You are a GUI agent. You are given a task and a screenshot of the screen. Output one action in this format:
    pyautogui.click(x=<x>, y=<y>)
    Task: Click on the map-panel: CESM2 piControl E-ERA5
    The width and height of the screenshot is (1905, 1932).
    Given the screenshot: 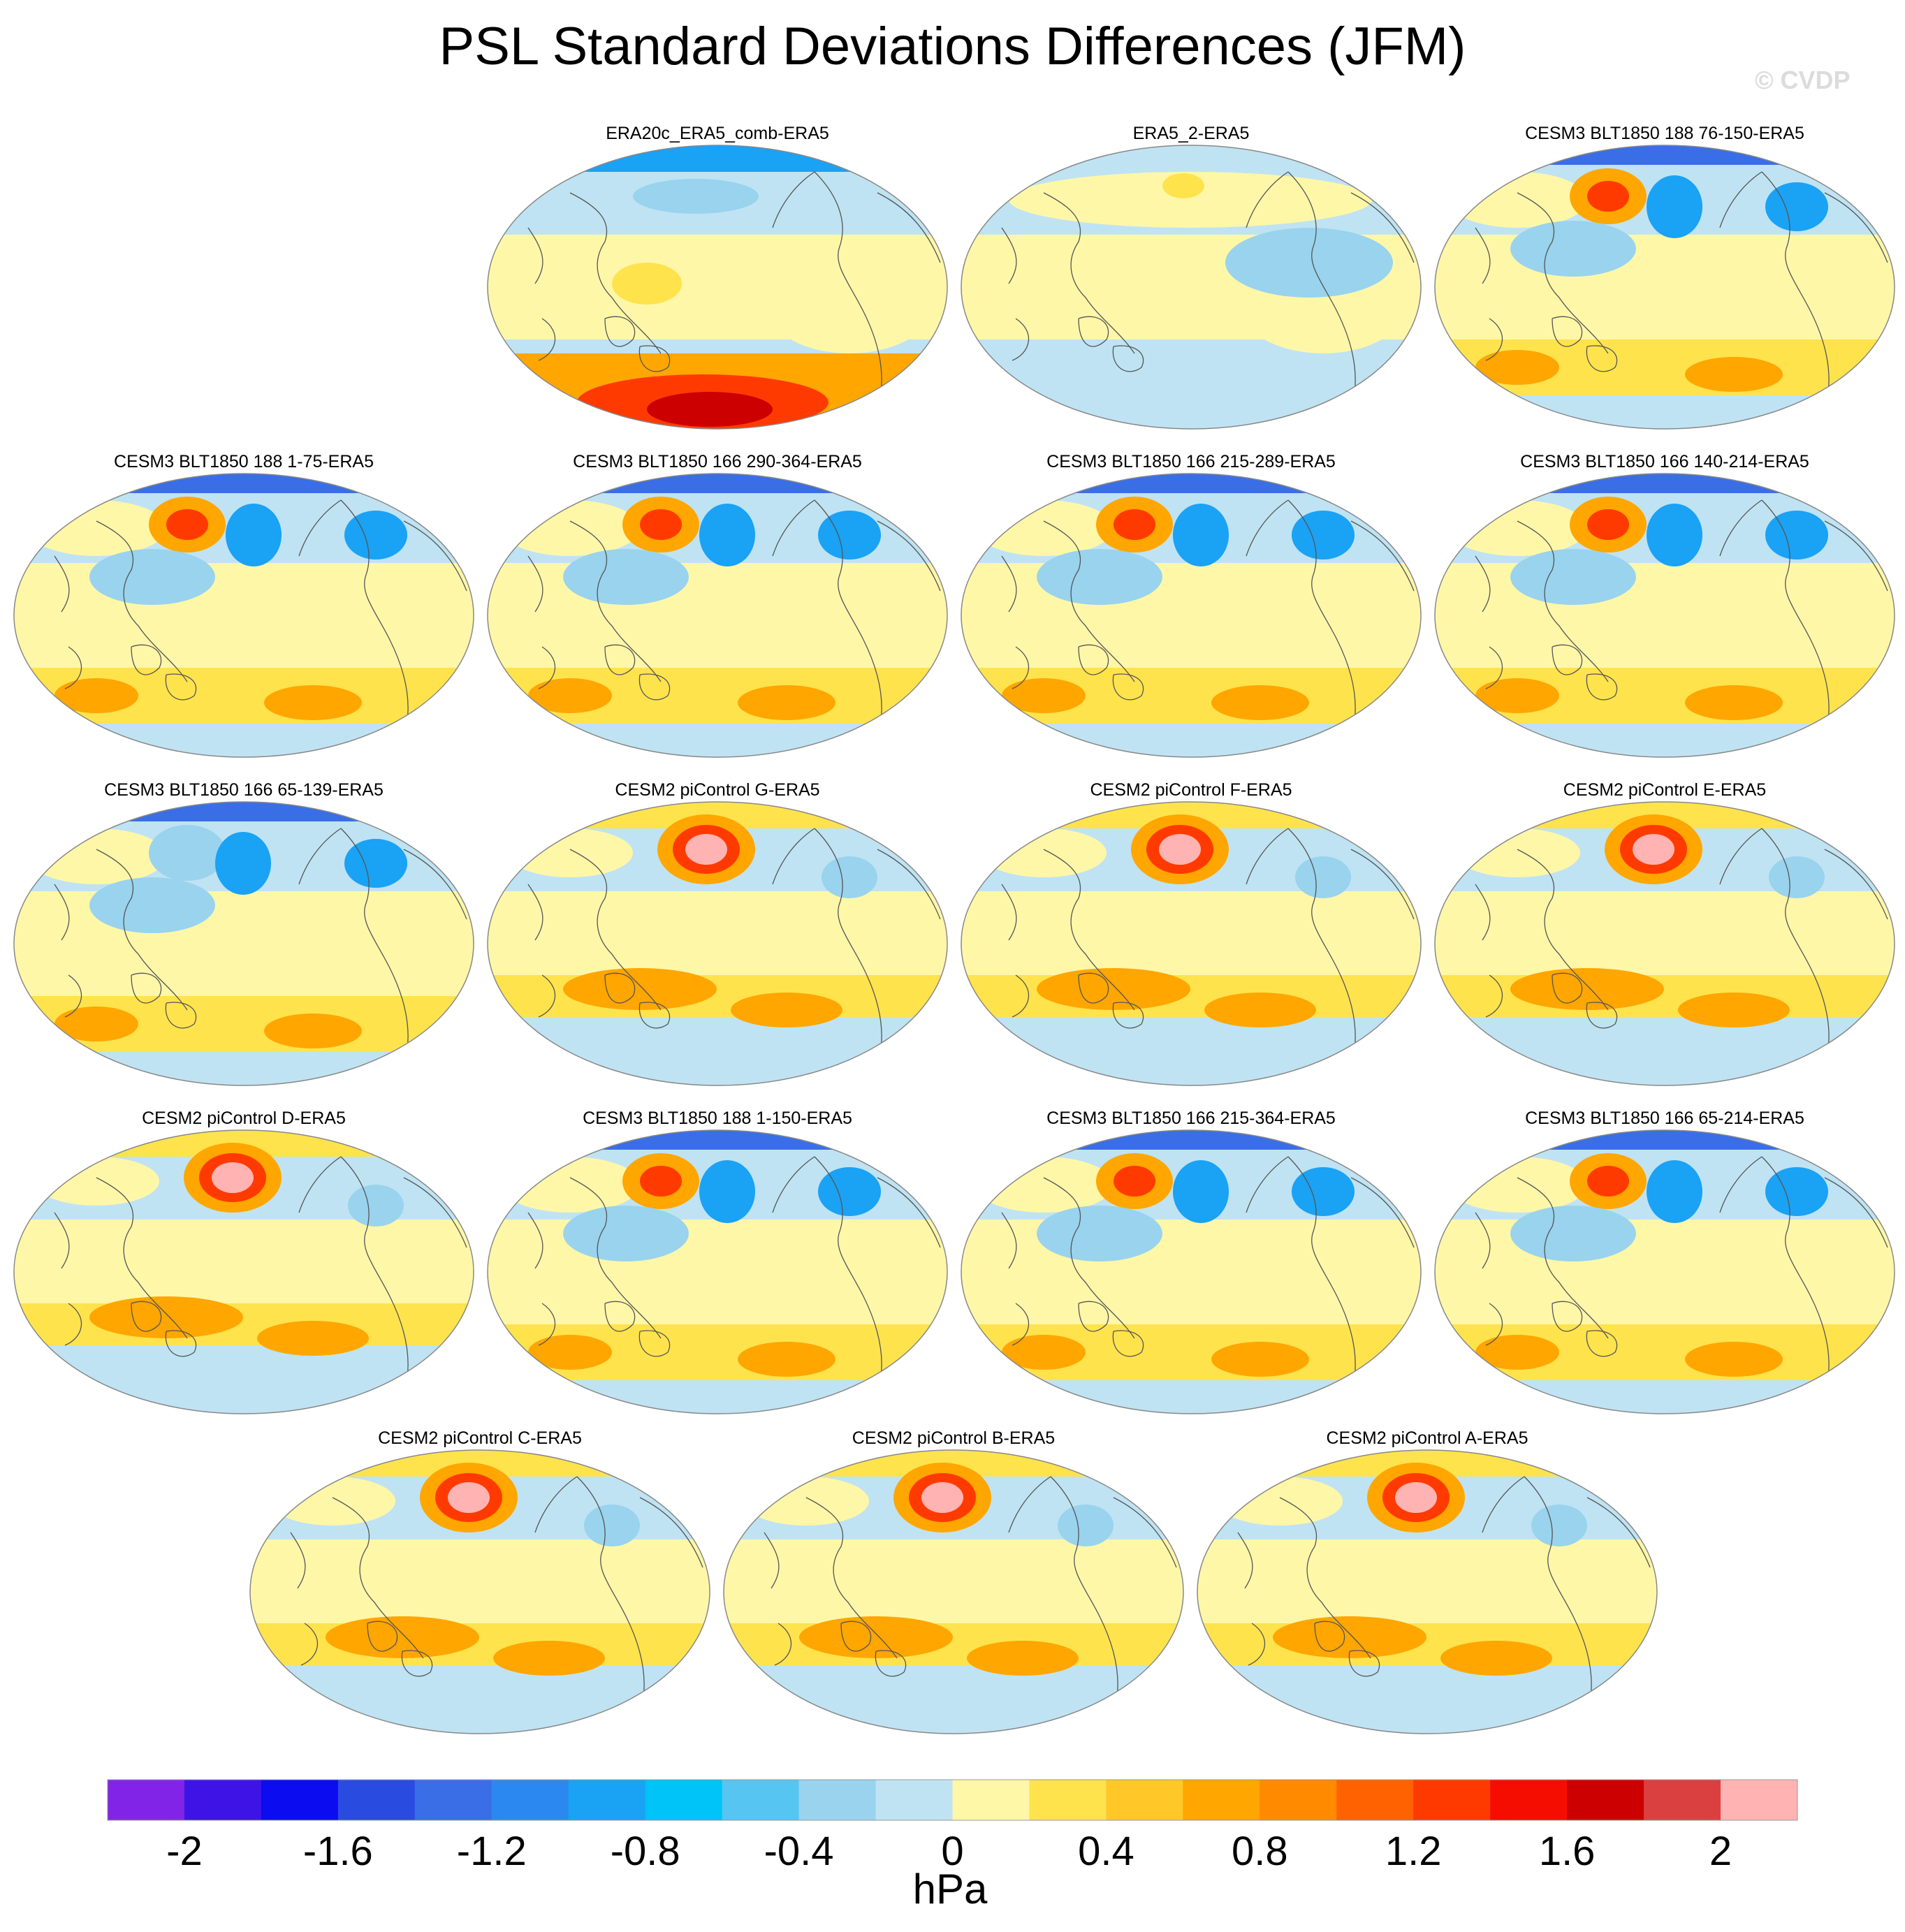 What is the action you would take?
    pyautogui.click(x=1665, y=933)
    